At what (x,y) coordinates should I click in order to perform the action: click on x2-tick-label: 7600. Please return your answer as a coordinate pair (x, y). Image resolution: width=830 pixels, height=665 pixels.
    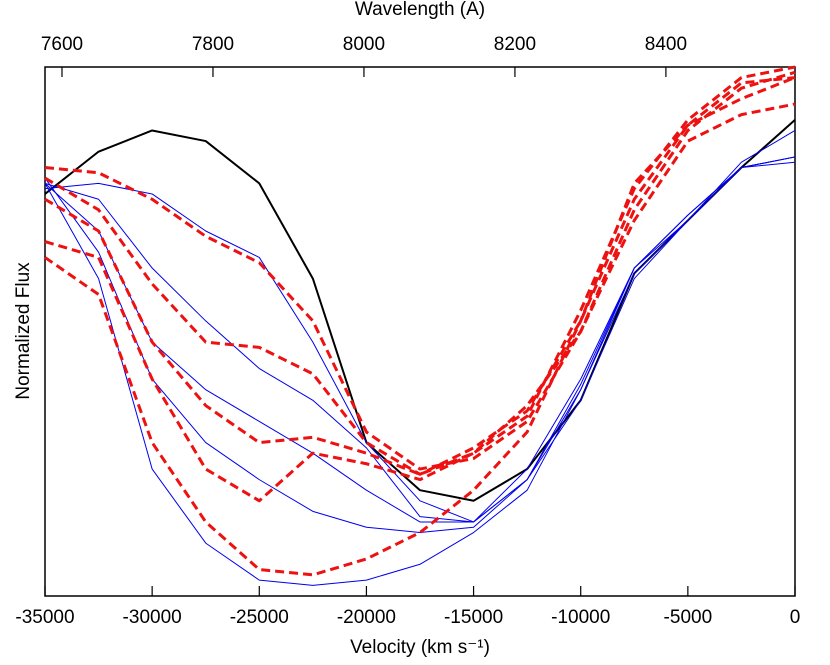
    Looking at the image, I should click on (62, 44).